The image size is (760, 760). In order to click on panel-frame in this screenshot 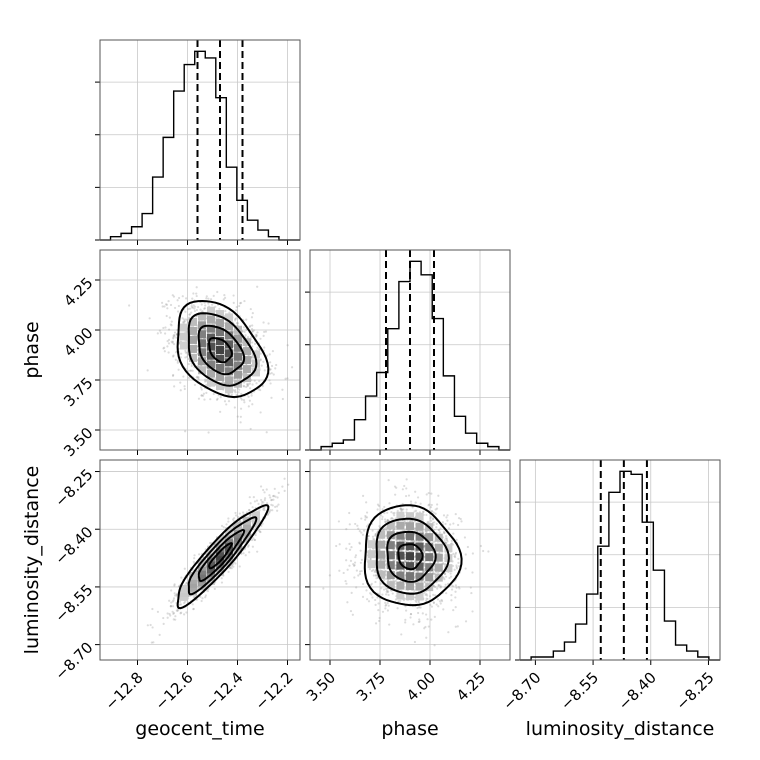, I will do `click(200, 140)`.